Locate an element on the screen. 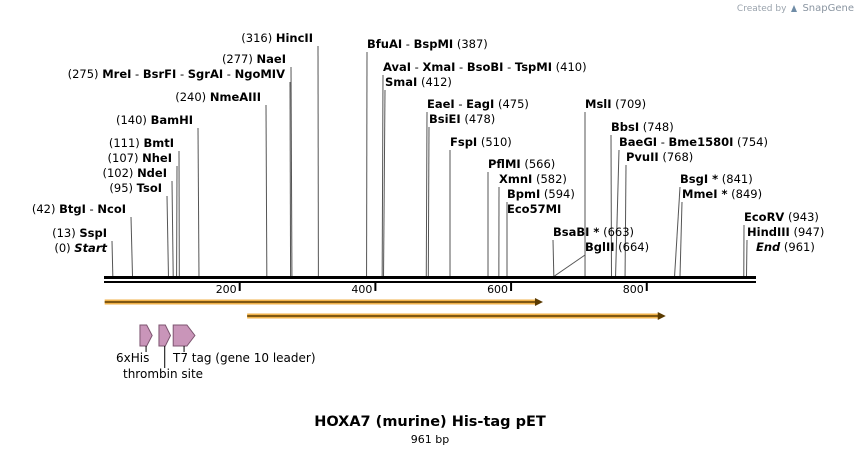 The width and height of the screenshot is (860, 455). credit-prefix: Created by is located at coordinates (761, 8).